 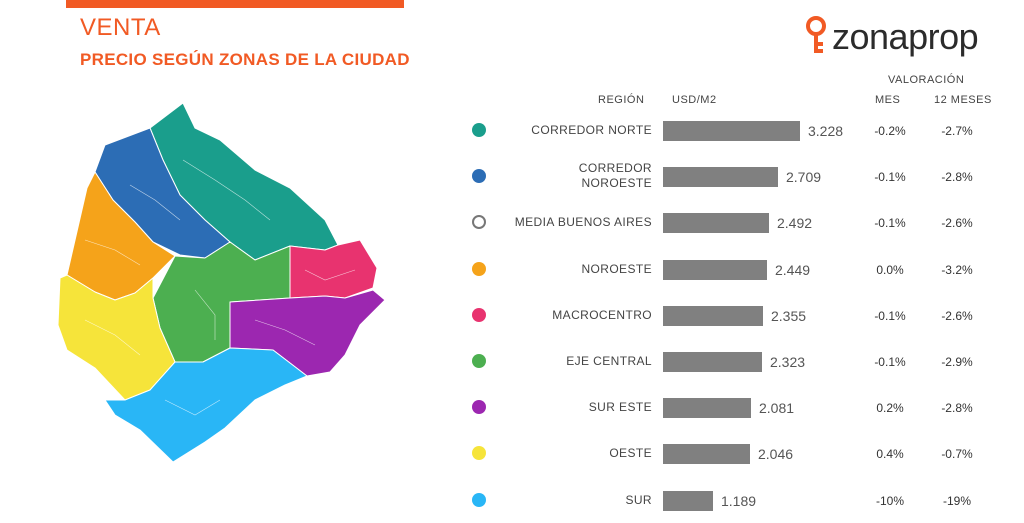 What do you see at coordinates (905, 36) in the screenshot?
I see `logo-text: zonaprop` at bounding box center [905, 36].